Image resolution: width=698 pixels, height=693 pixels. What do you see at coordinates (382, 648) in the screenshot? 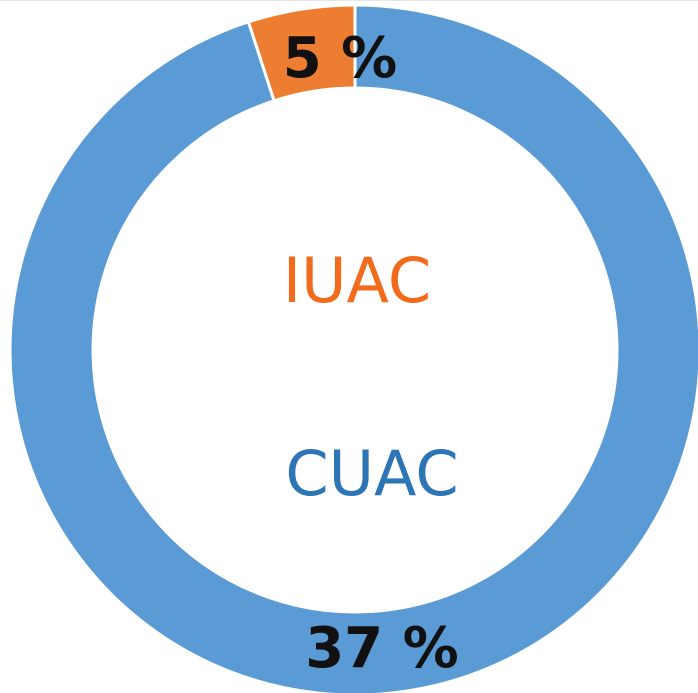
I see `data-label: 37 %` at bounding box center [382, 648].